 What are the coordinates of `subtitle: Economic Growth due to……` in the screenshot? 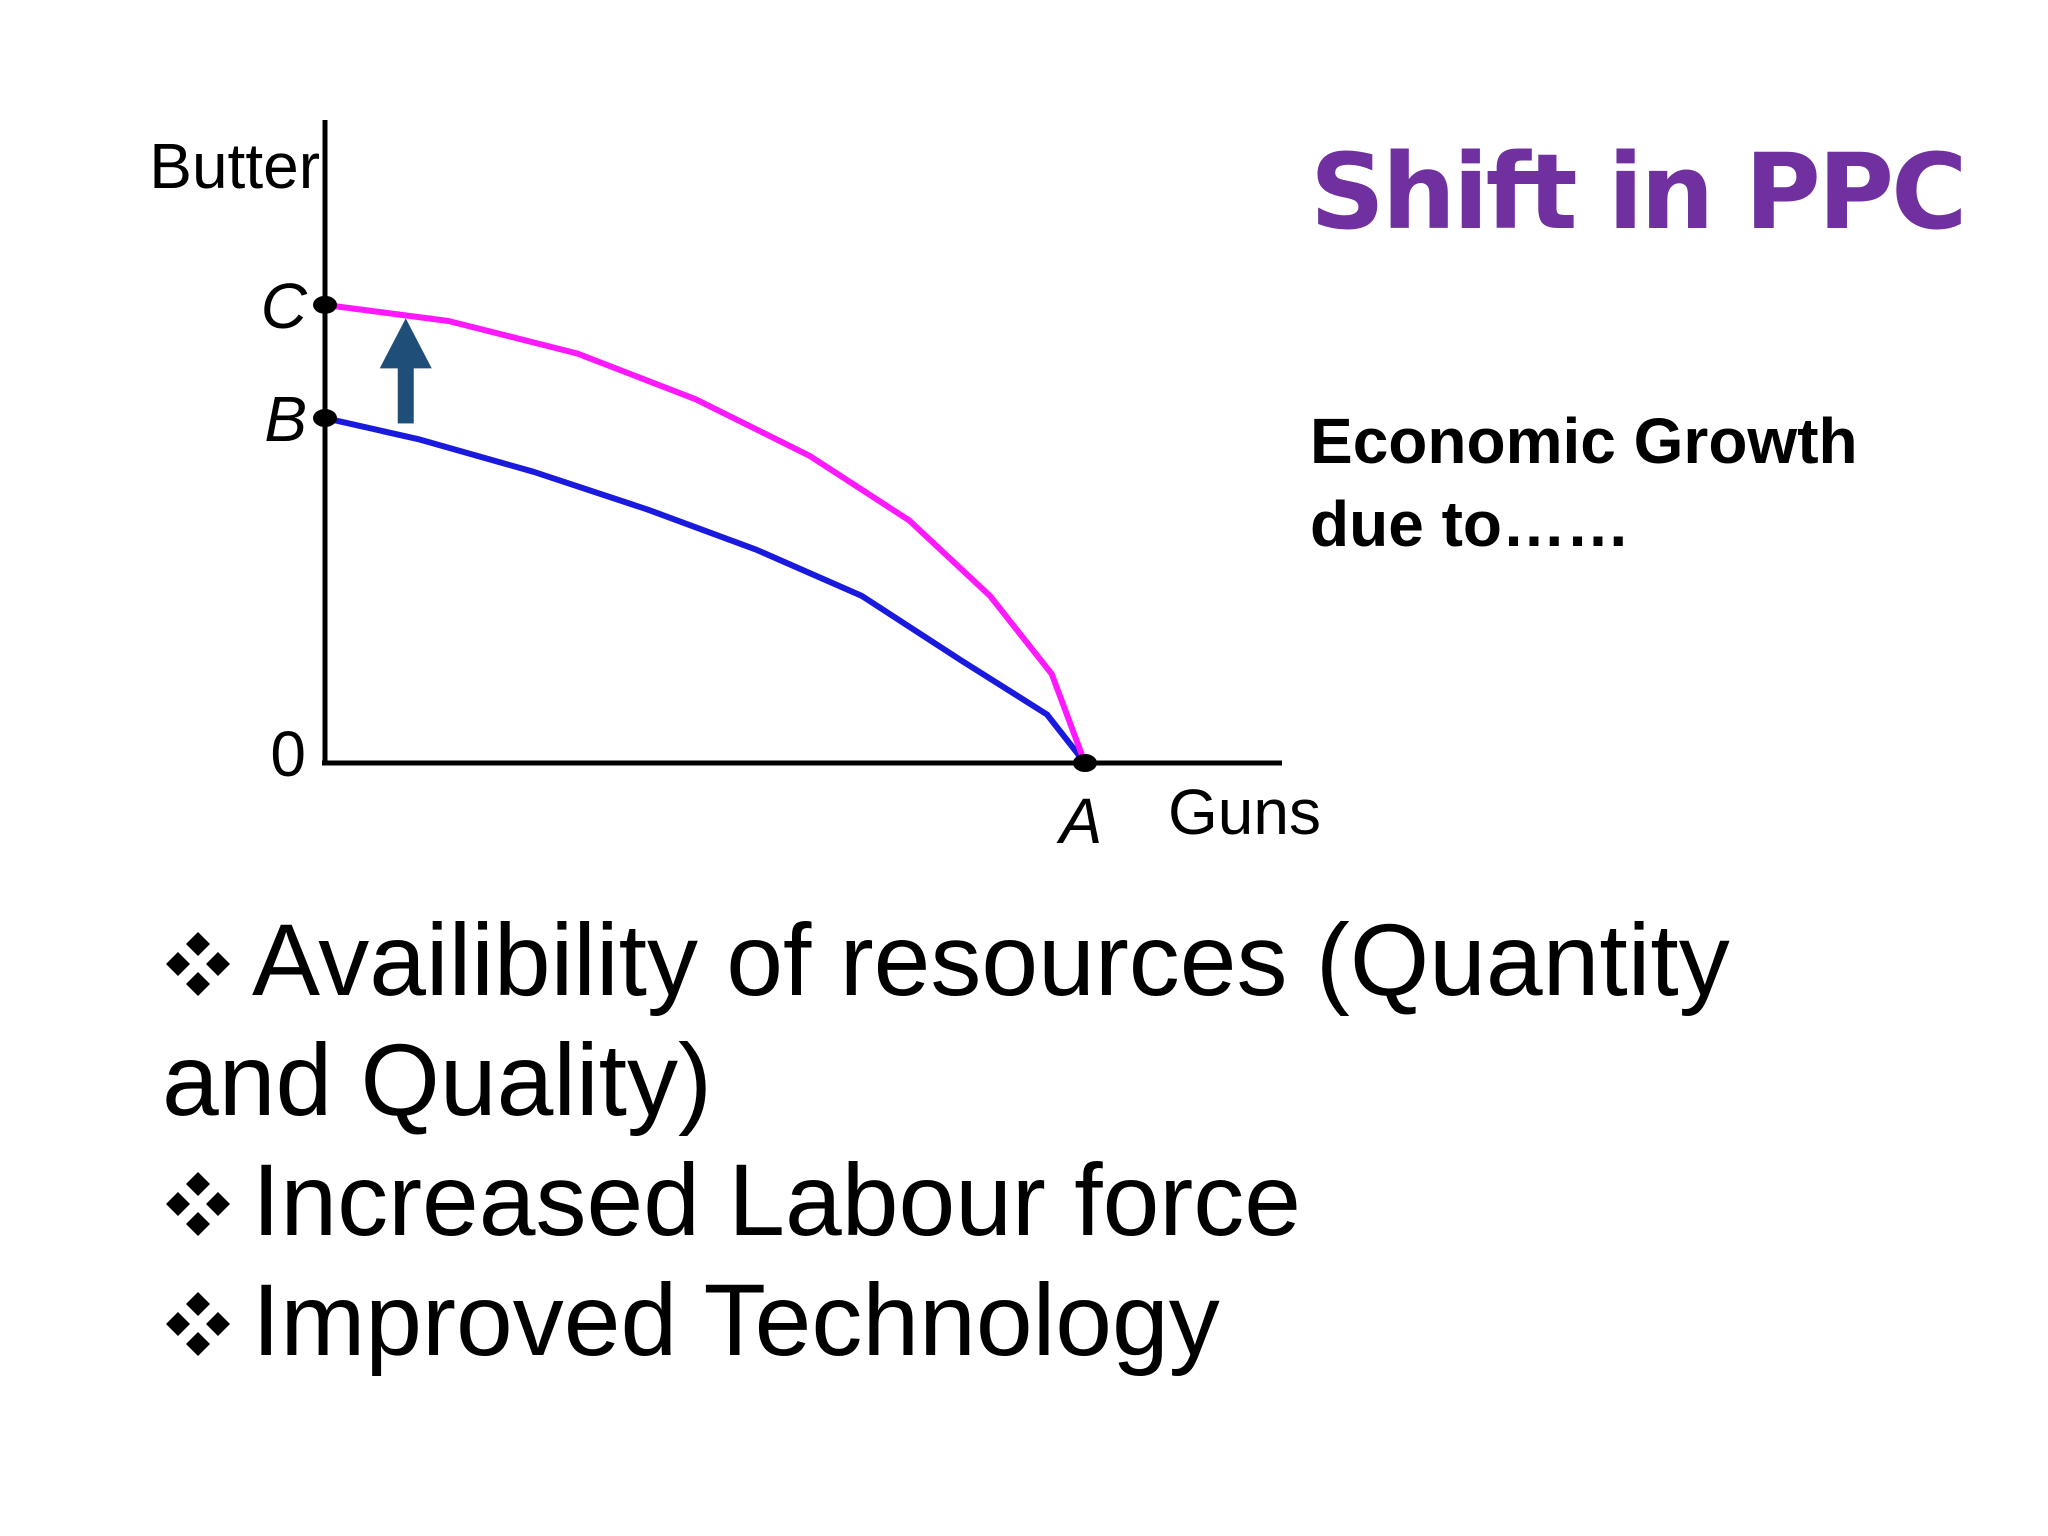 It's located at (1630, 483).